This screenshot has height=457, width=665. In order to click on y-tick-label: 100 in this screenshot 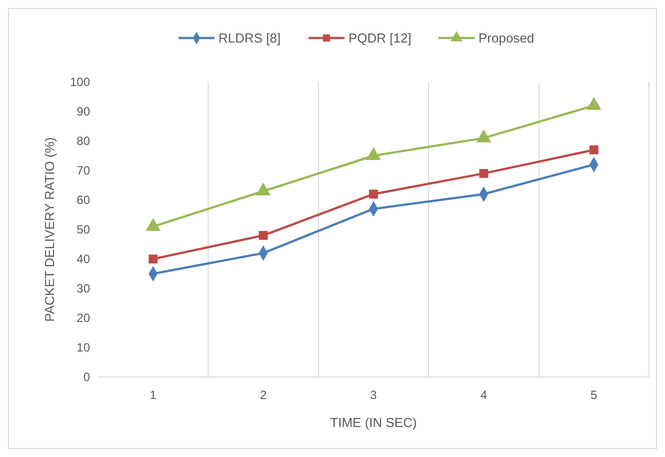, I will do `click(80, 82)`.